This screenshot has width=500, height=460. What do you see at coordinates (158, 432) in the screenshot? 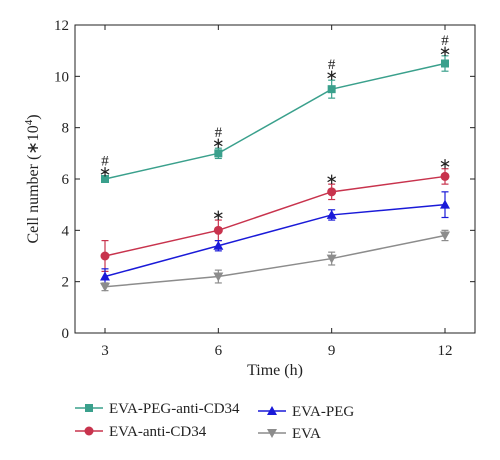
I see `legend-label: EVA-anti-CD34` at bounding box center [158, 432].